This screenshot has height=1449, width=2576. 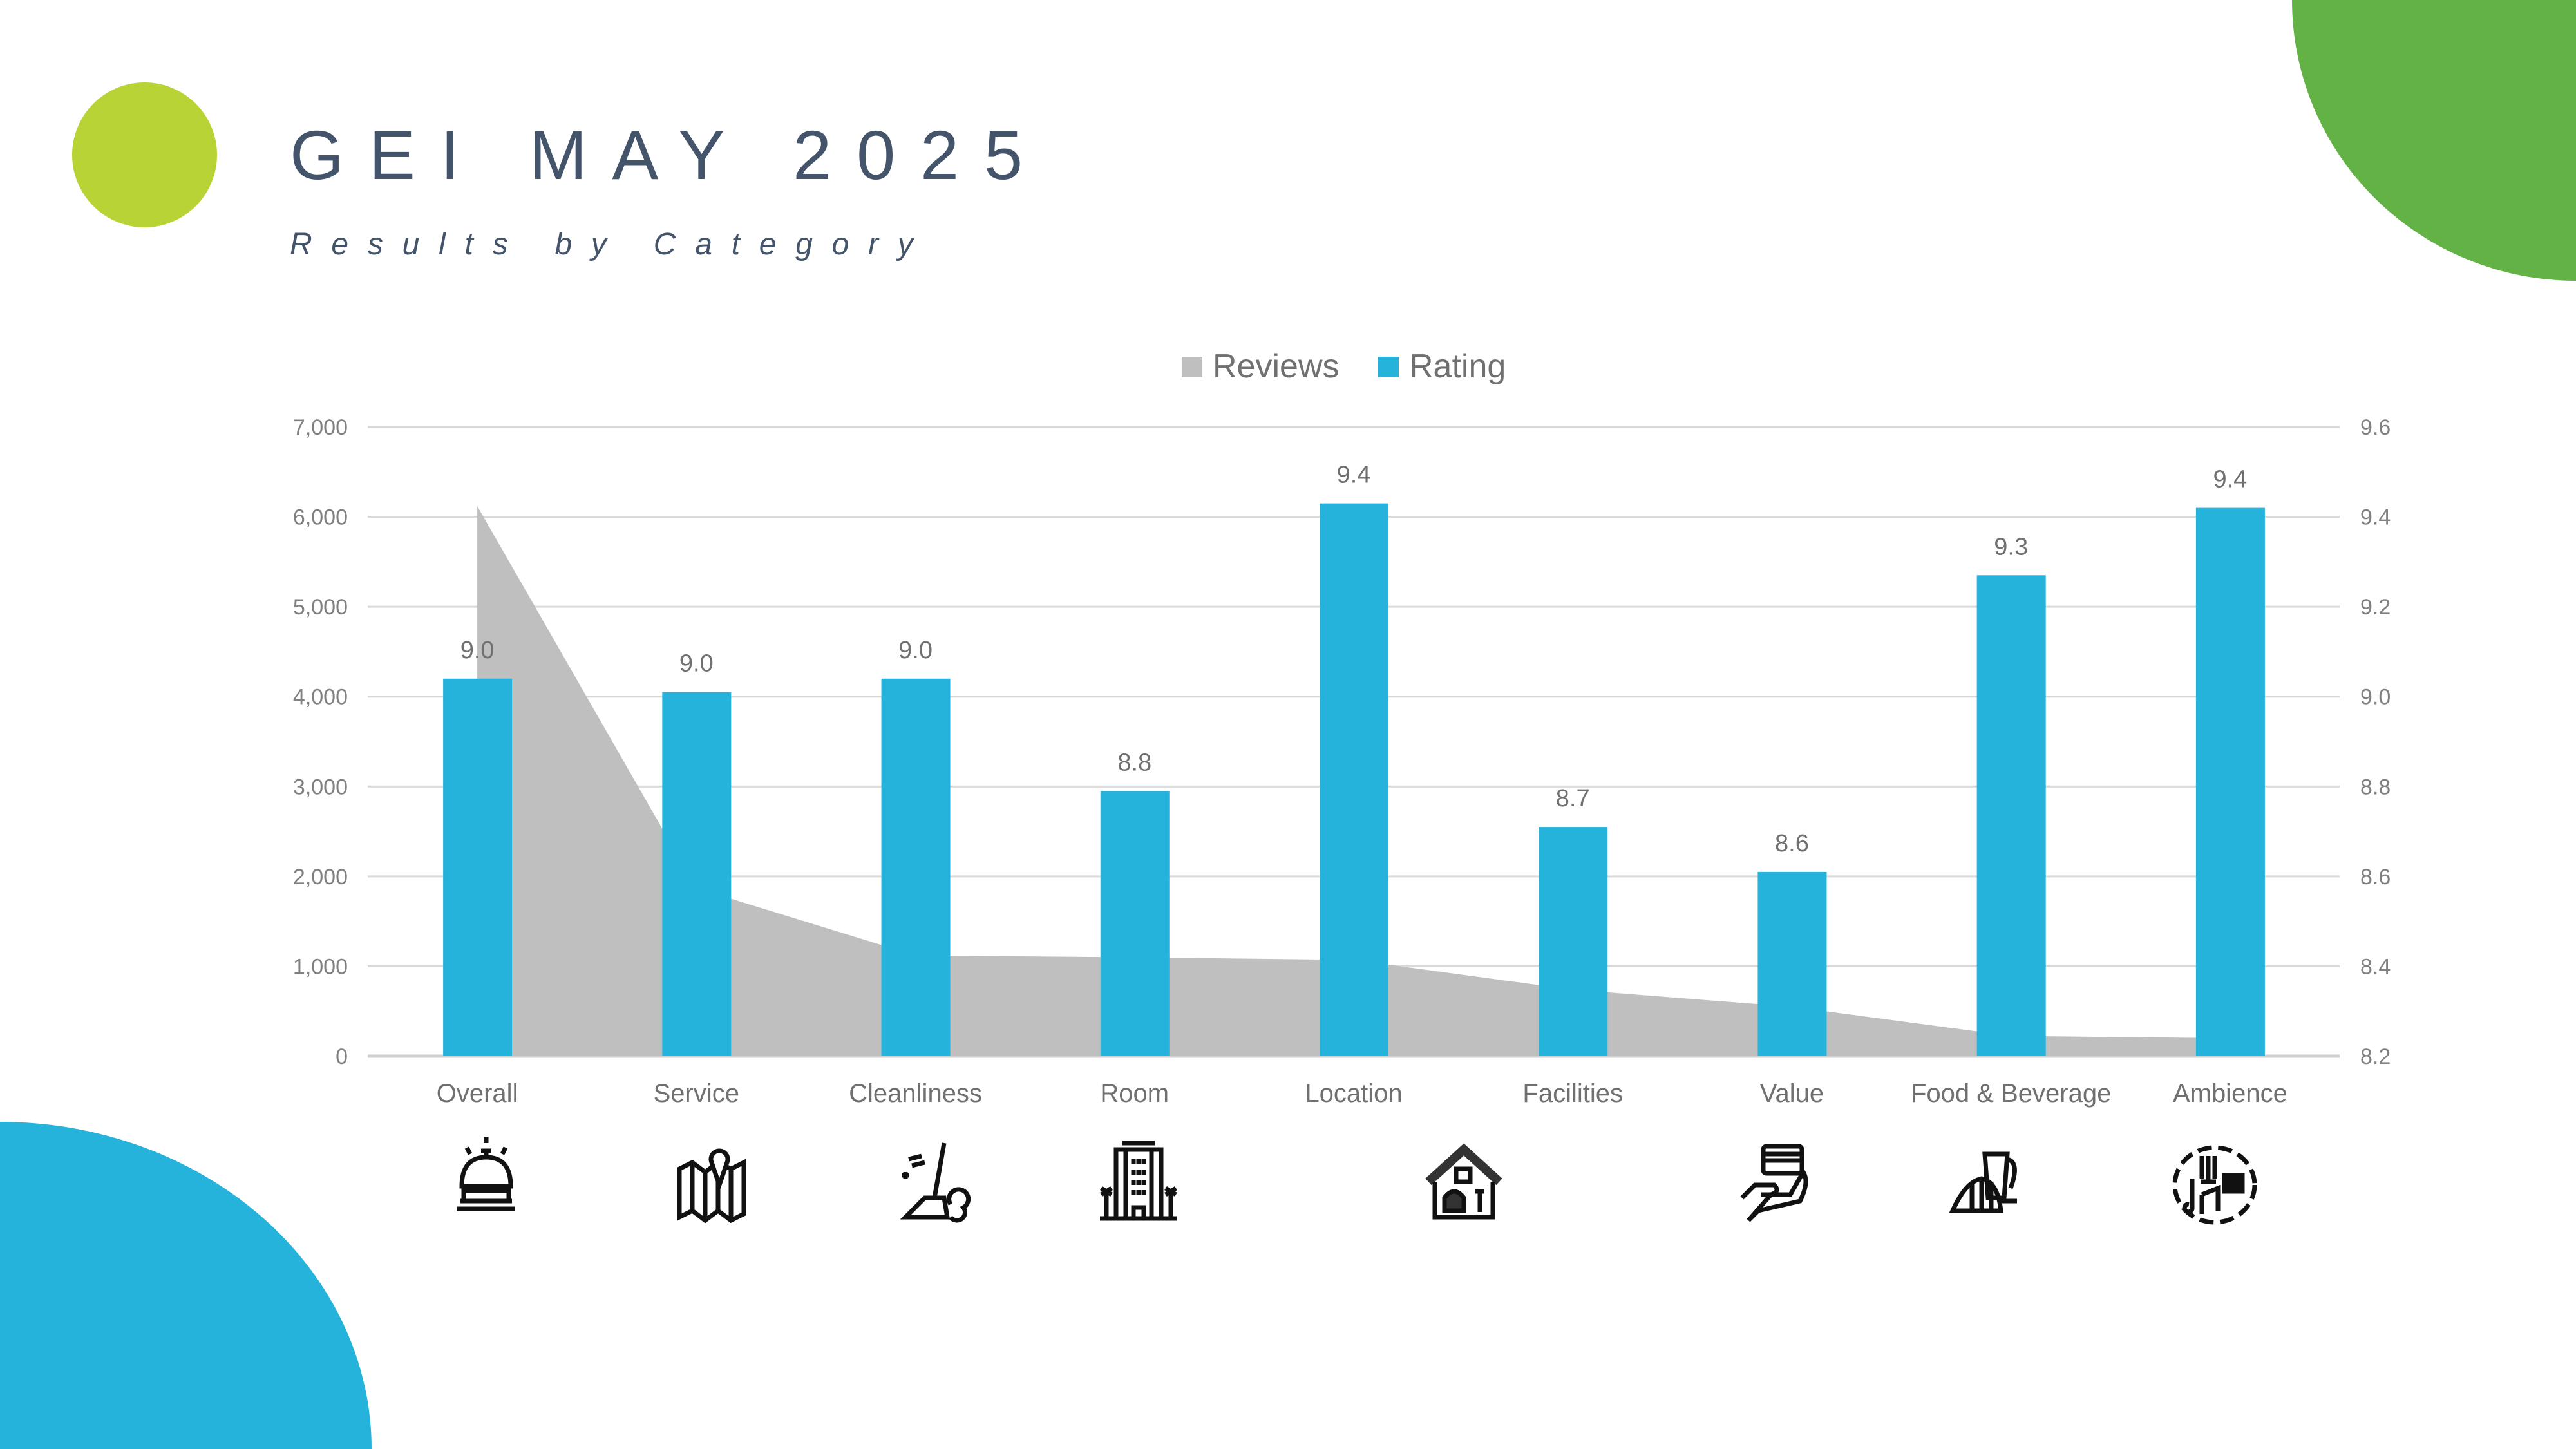 I want to click on left-axis-tick-label: 2,000, so click(x=320, y=877).